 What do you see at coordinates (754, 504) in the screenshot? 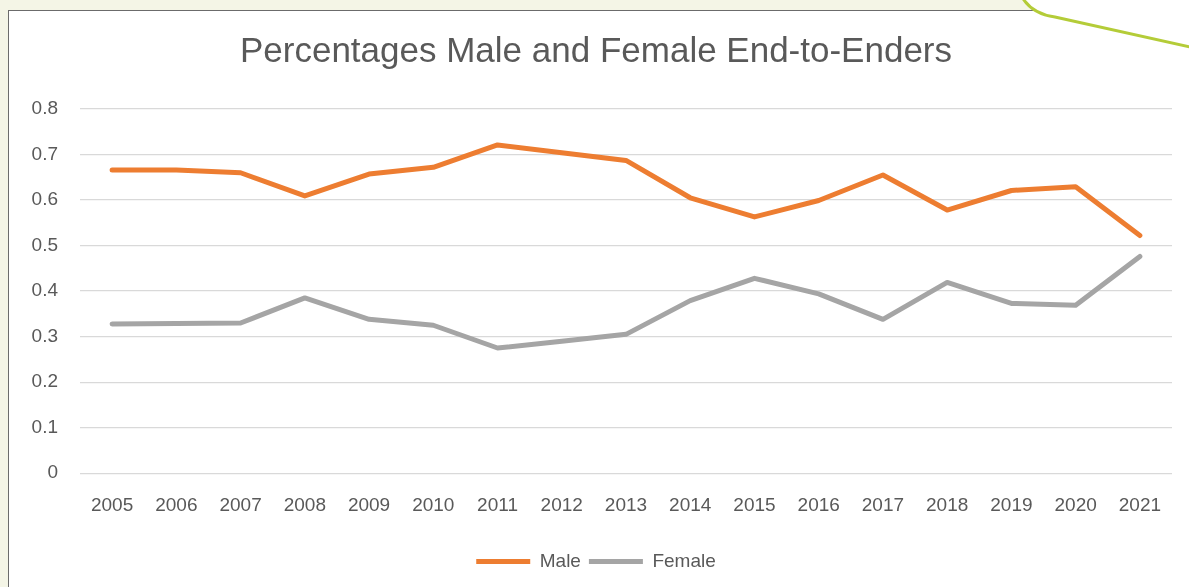
I see `x-tick-label: 2015` at bounding box center [754, 504].